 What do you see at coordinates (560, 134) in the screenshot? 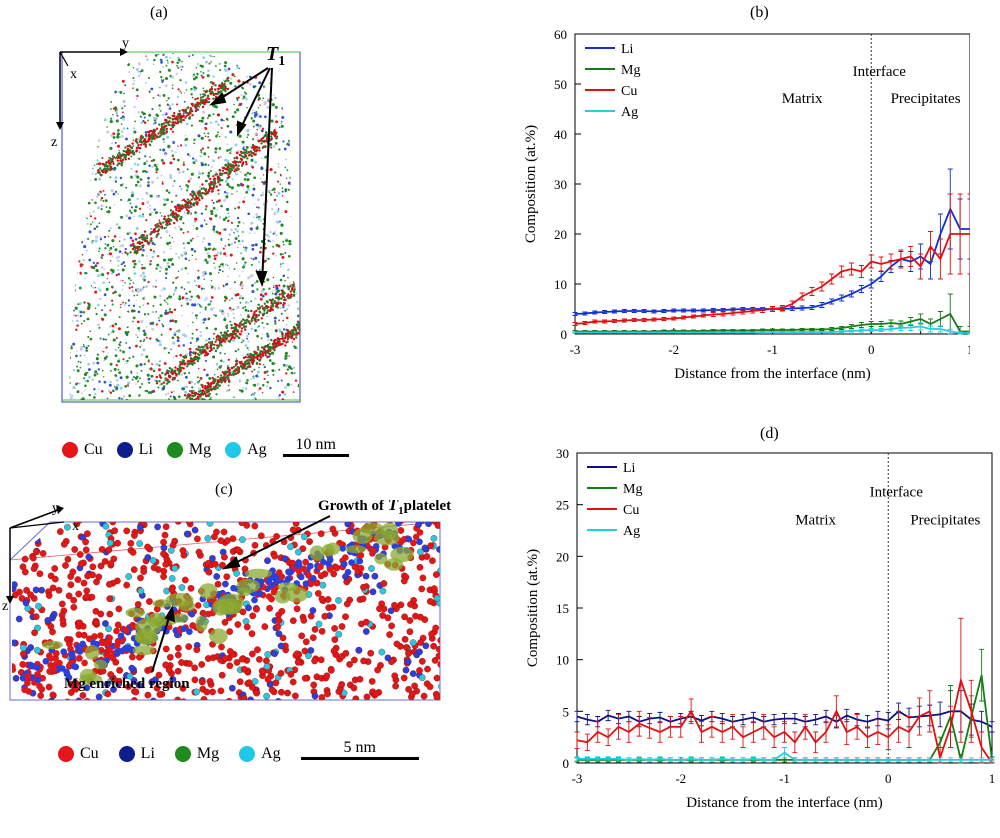
I see `y-tick-label: 40` at bounding box center [560, 134].